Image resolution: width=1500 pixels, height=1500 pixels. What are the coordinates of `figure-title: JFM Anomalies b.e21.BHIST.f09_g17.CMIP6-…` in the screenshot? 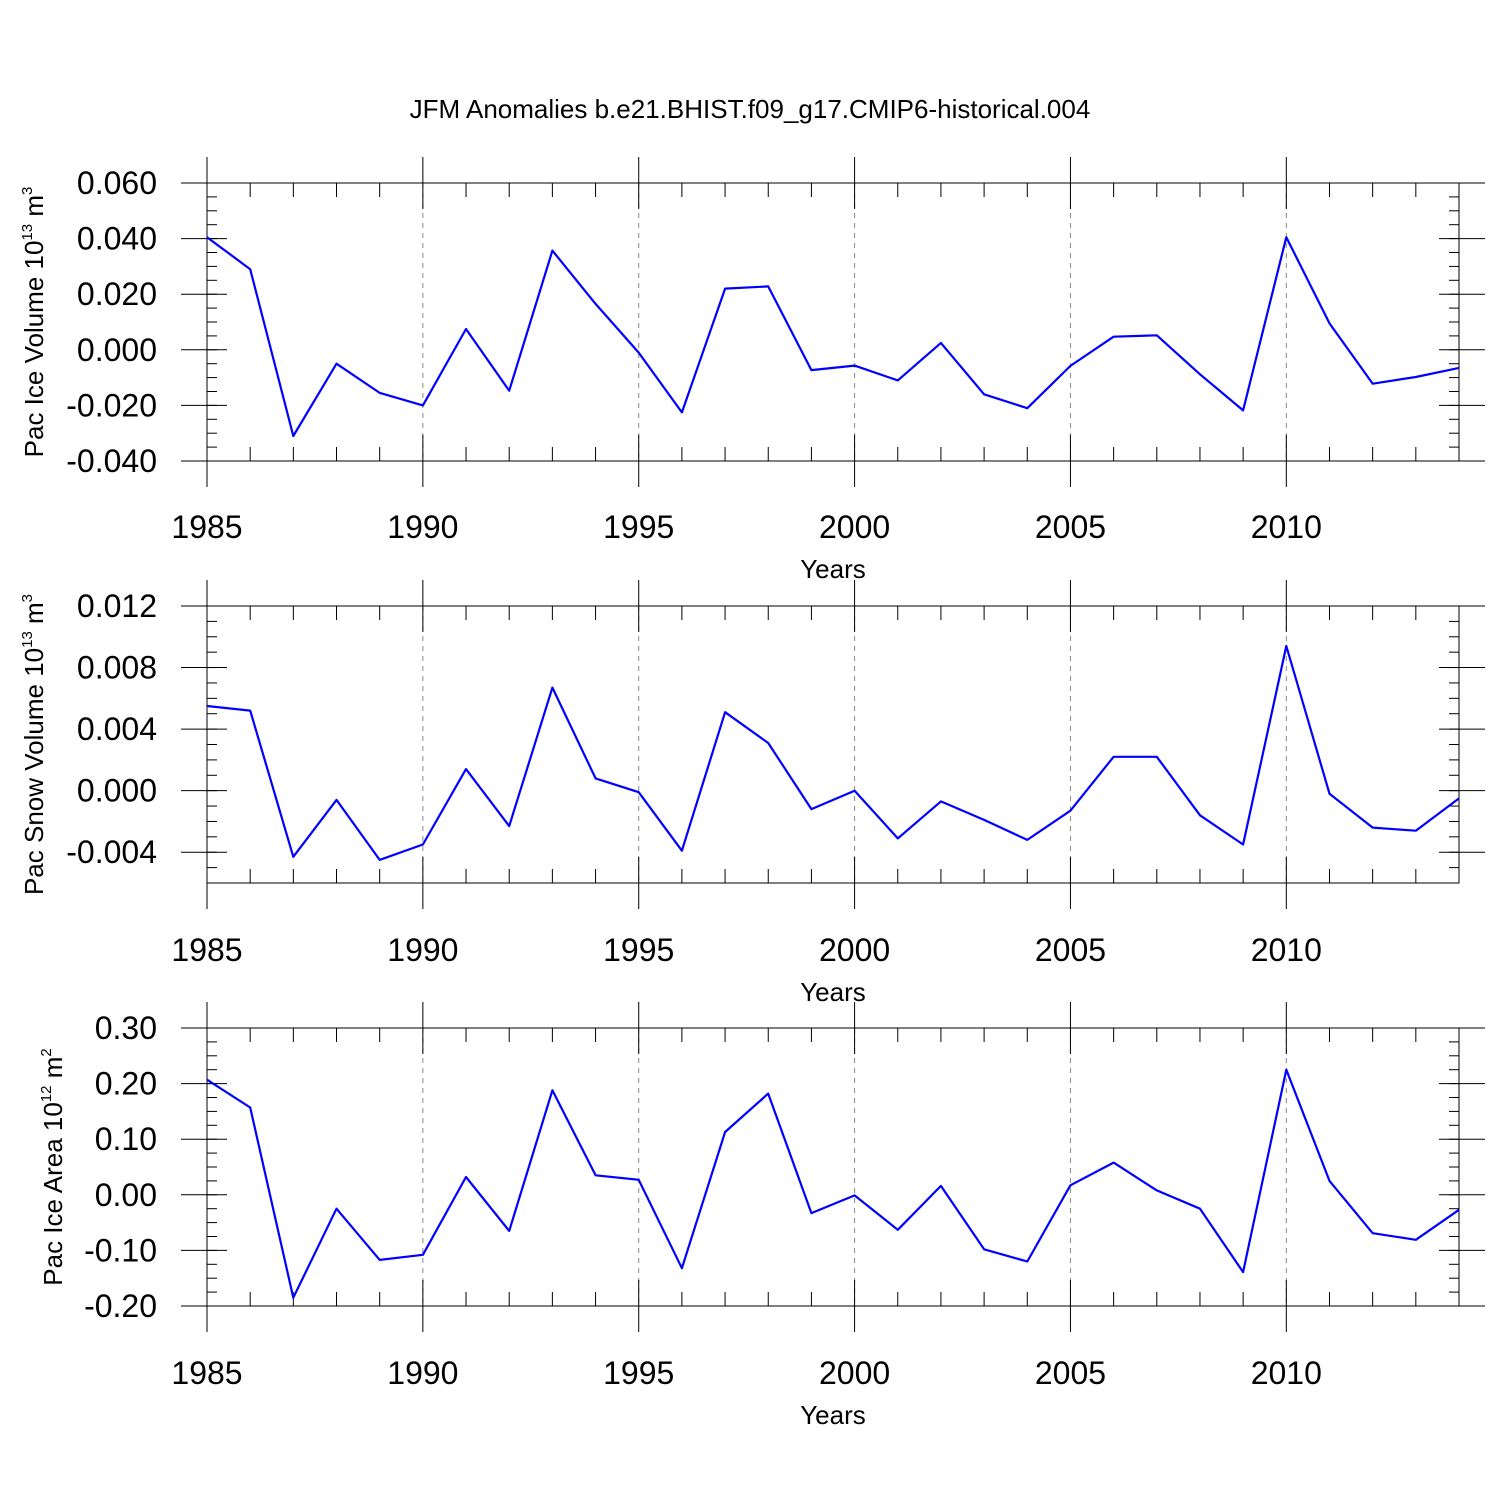 It's located at (750, 109).